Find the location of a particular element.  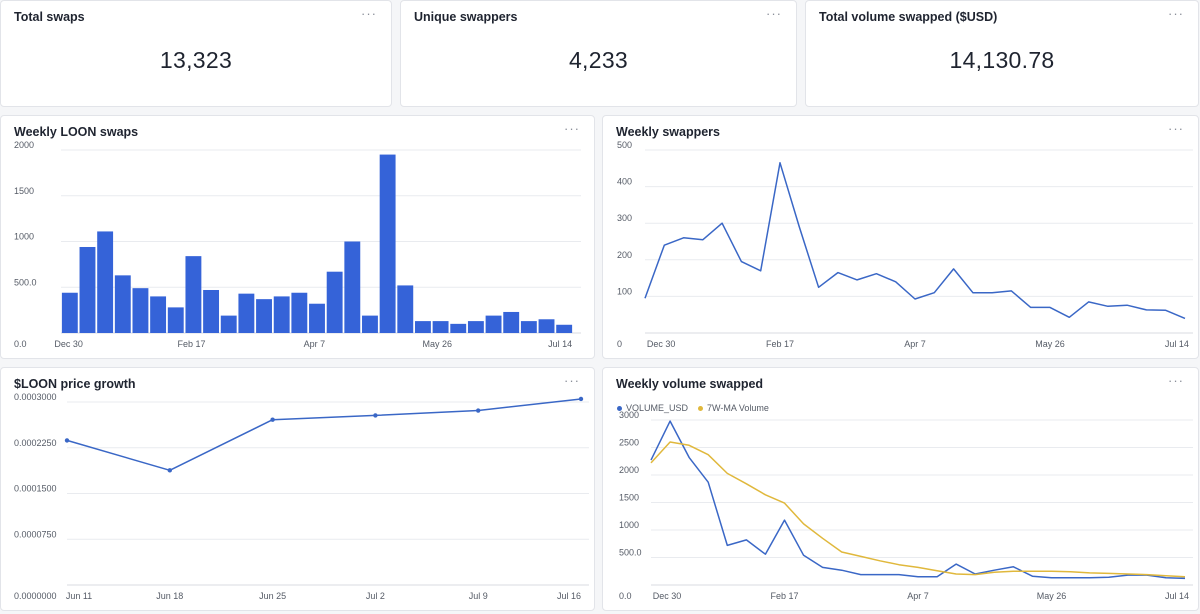

kpi-value: 13,323 is located at coordinates (196, 60).